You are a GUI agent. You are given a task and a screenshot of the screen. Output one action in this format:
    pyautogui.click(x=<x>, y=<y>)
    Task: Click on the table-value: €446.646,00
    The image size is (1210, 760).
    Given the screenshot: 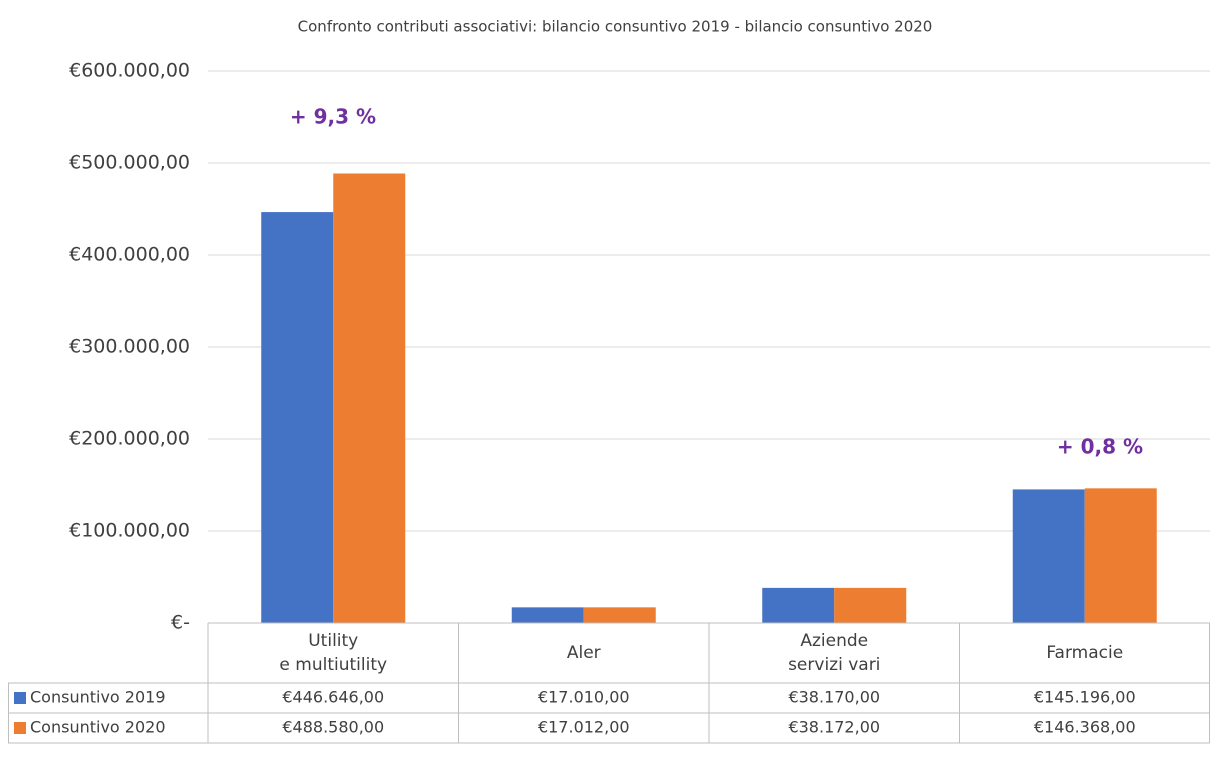 What is the action you would take?
    pyautogui.click(x=333, y=697)
    